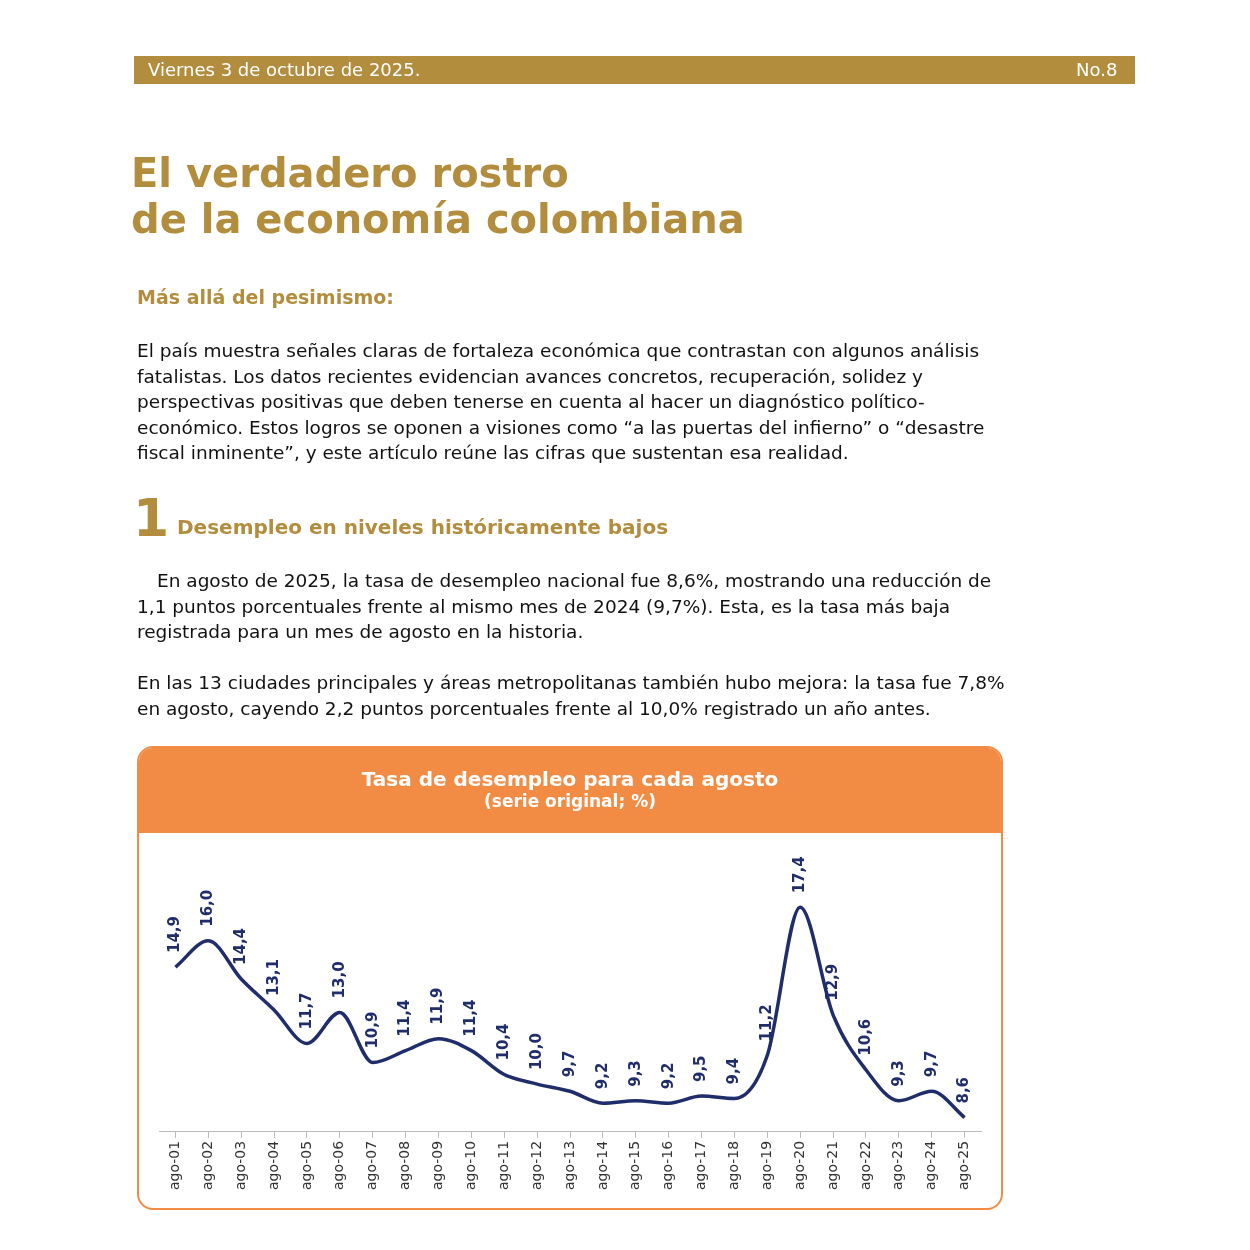 This screenshot has height=1250, width=1250. I want to click on data-label: 8,6, so click(963, 1090).